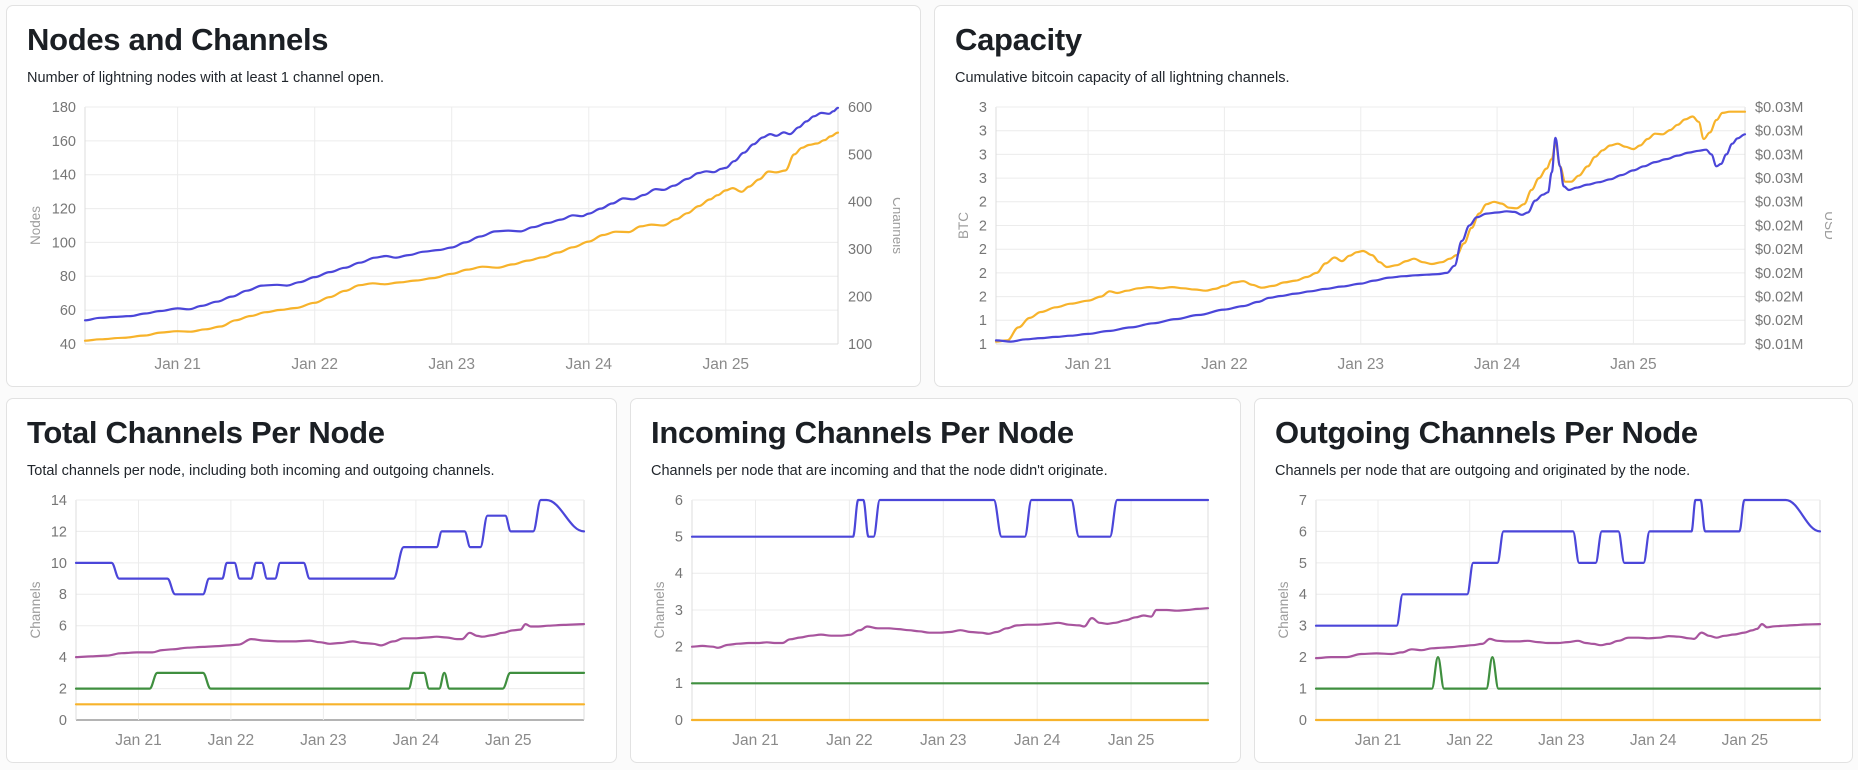 The width and height of the screenshot is (1858, 770). Describe the element at coordinates (1303, 564) in the screenshot. I see `svg-text: 5` at that location.